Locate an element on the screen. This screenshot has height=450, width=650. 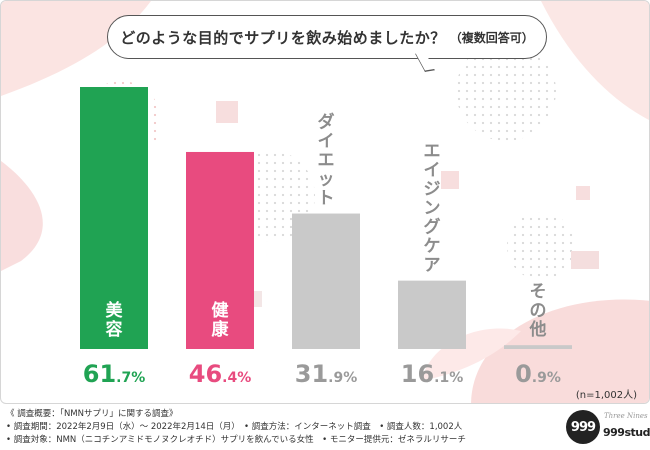
category-label-0: 美容 is located at coordinates (115, 320).